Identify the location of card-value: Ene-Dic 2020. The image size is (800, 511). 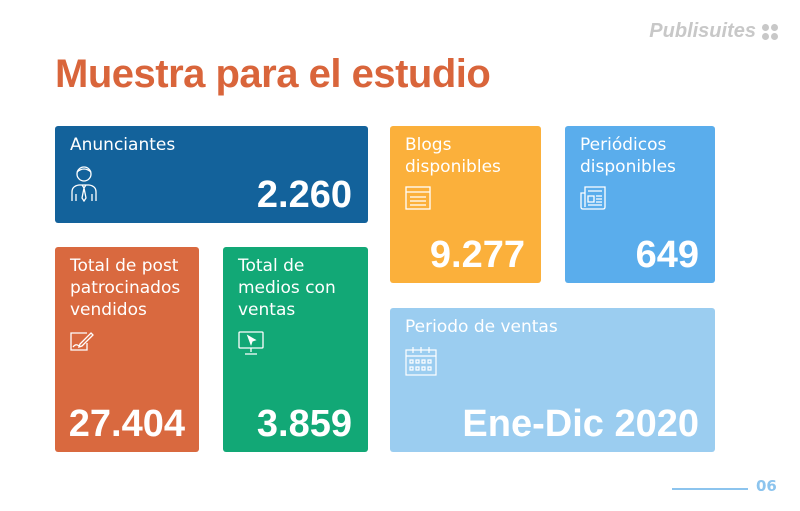
(580, 424).